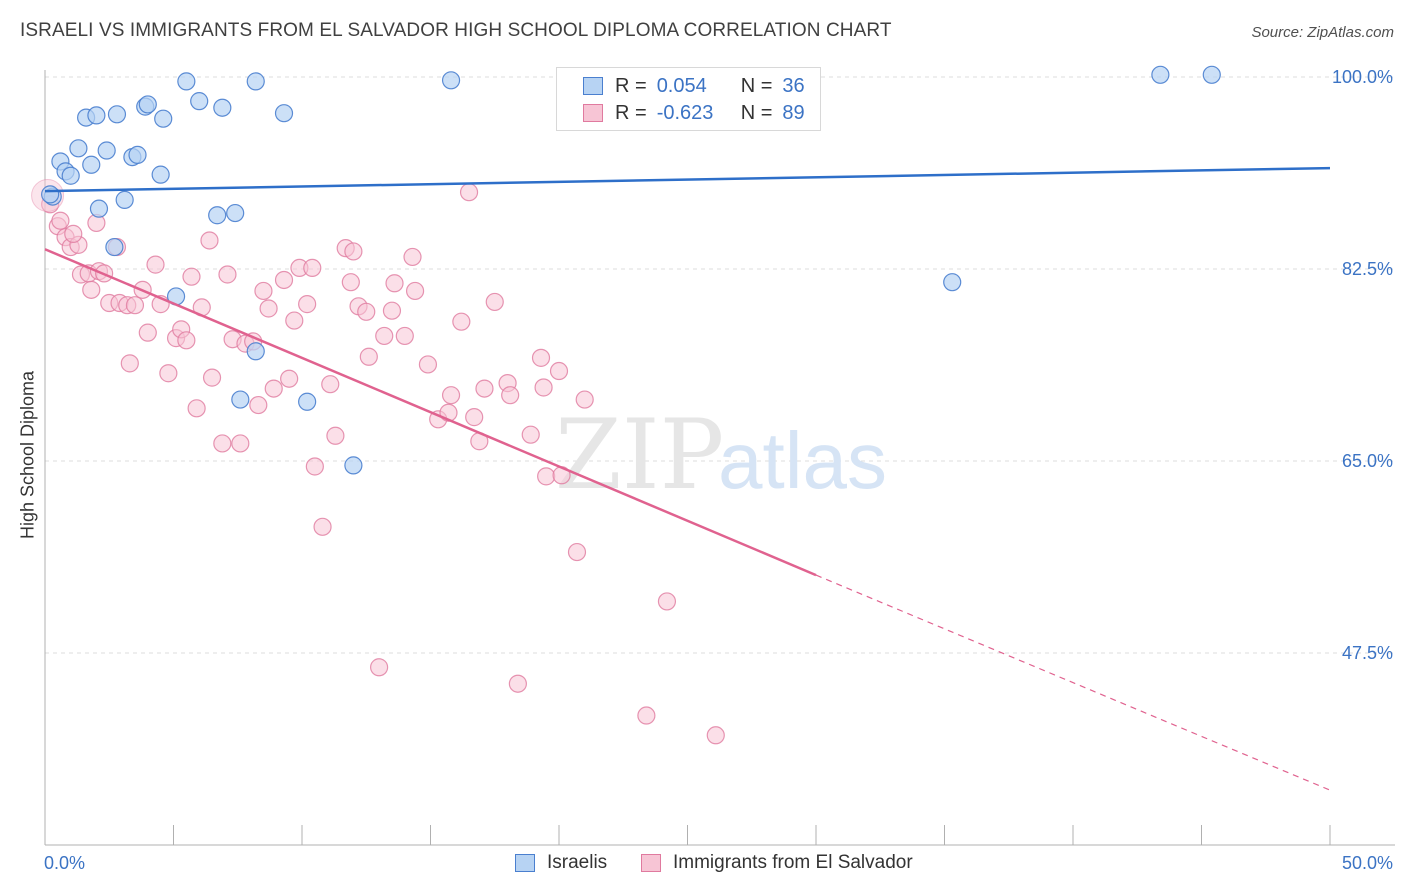  What do you see at coordinates (1073, 682) in the screenshot?
I see `salvador-trendline-extension` at bounding box center [1073, 682].